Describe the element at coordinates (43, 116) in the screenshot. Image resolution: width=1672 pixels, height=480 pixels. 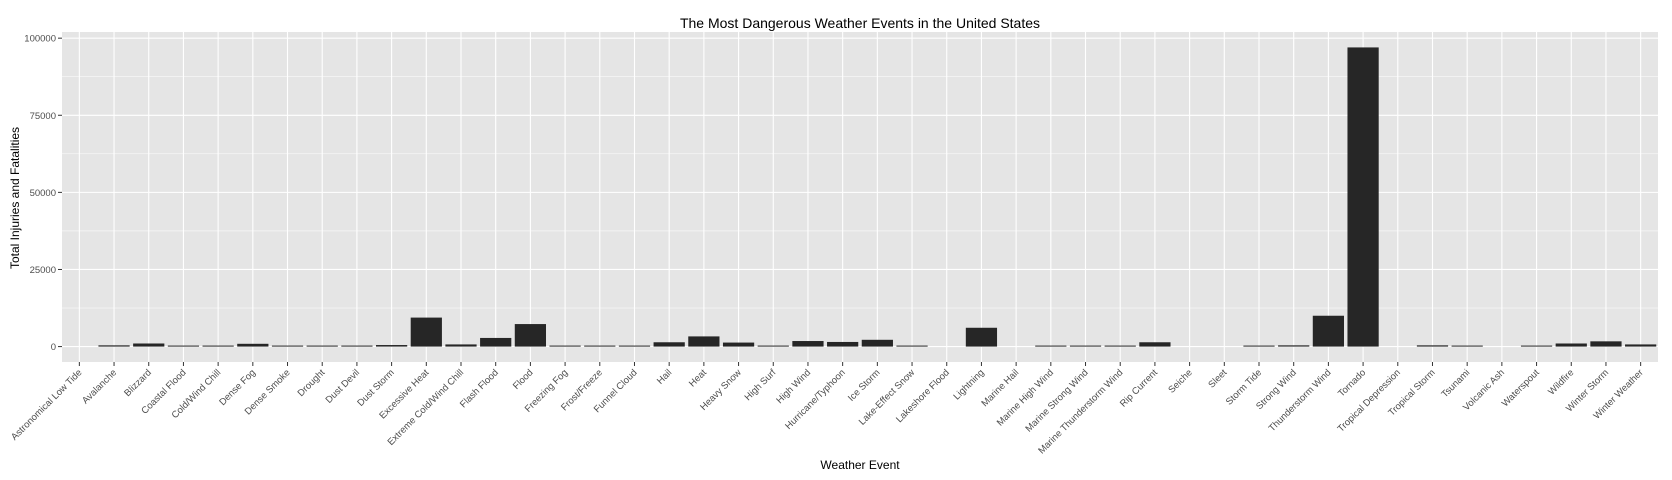
I see `y-tick-label: 75000` at that location.